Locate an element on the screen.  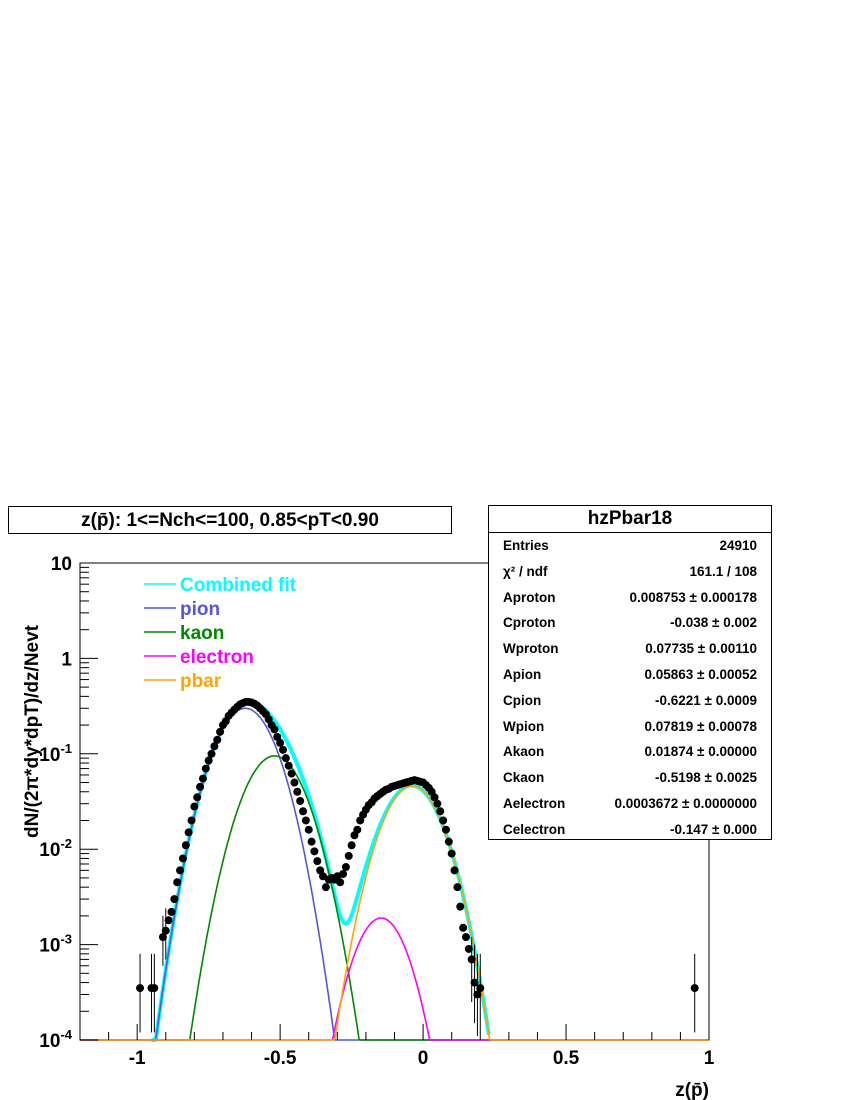
stats-row: Wpion 0.07819 ± 0.00078 is located at coordinates (630, 727).